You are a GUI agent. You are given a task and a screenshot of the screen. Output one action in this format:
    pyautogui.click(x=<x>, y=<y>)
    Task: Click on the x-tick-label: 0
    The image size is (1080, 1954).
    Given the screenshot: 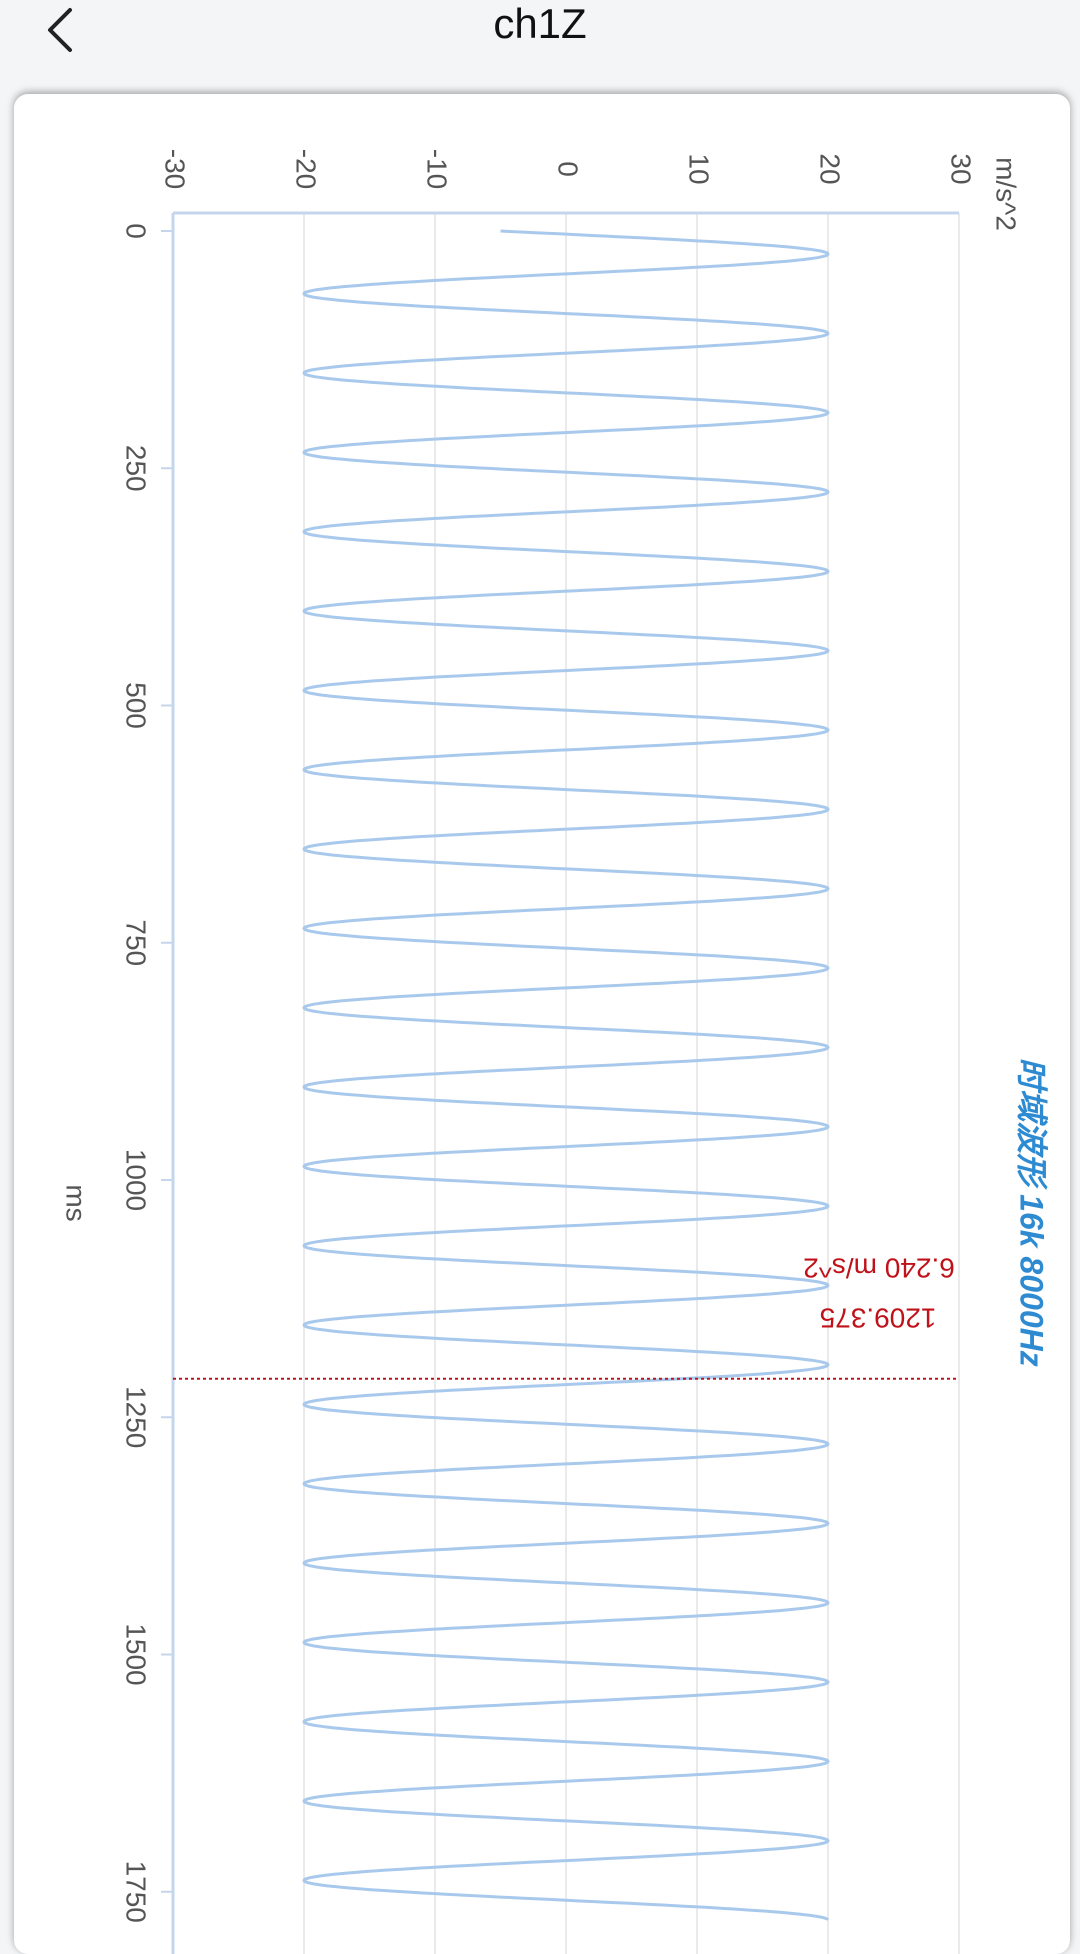 What is the action you would take?
    pyautogui.click(x=136, y=231)
    